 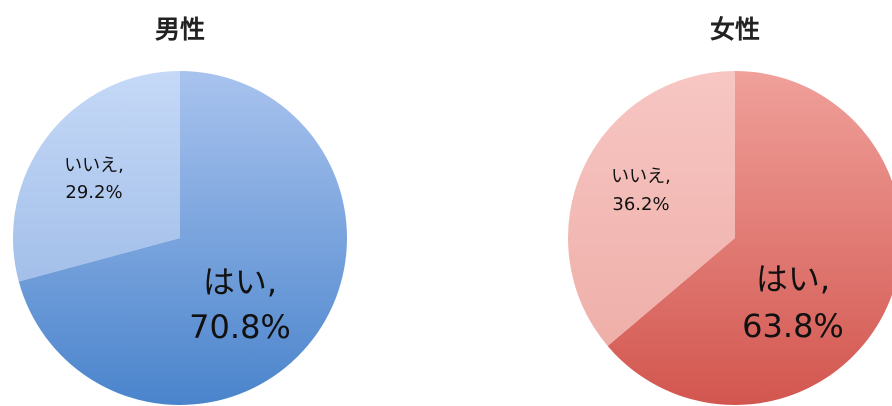 What do you see at coordinates (793, 326) in the screenshot?
I see `slice-value-female-yes: 63.8%` at bounding box center [793, 326].